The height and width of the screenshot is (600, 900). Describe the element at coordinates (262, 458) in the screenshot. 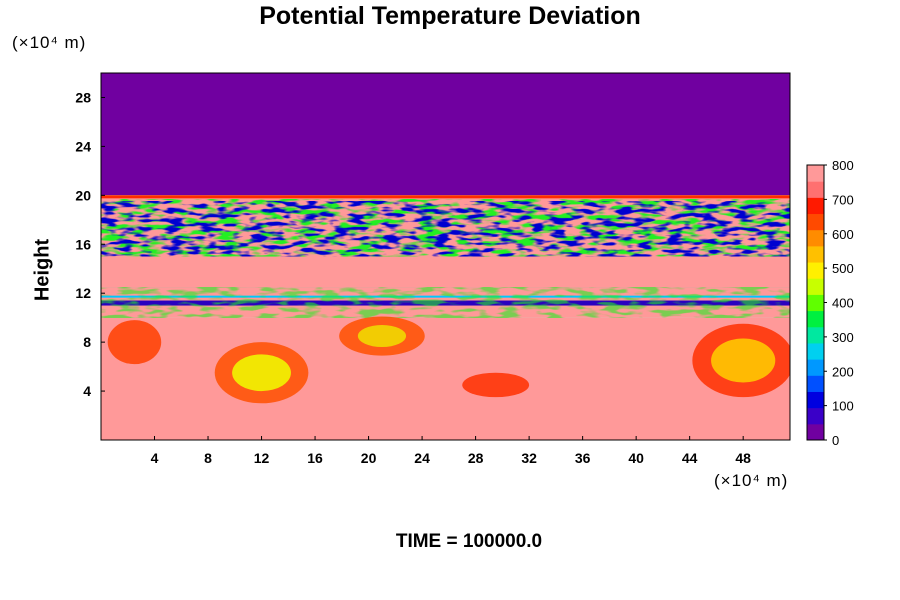

I see `x-tick-label: 12` at that location.